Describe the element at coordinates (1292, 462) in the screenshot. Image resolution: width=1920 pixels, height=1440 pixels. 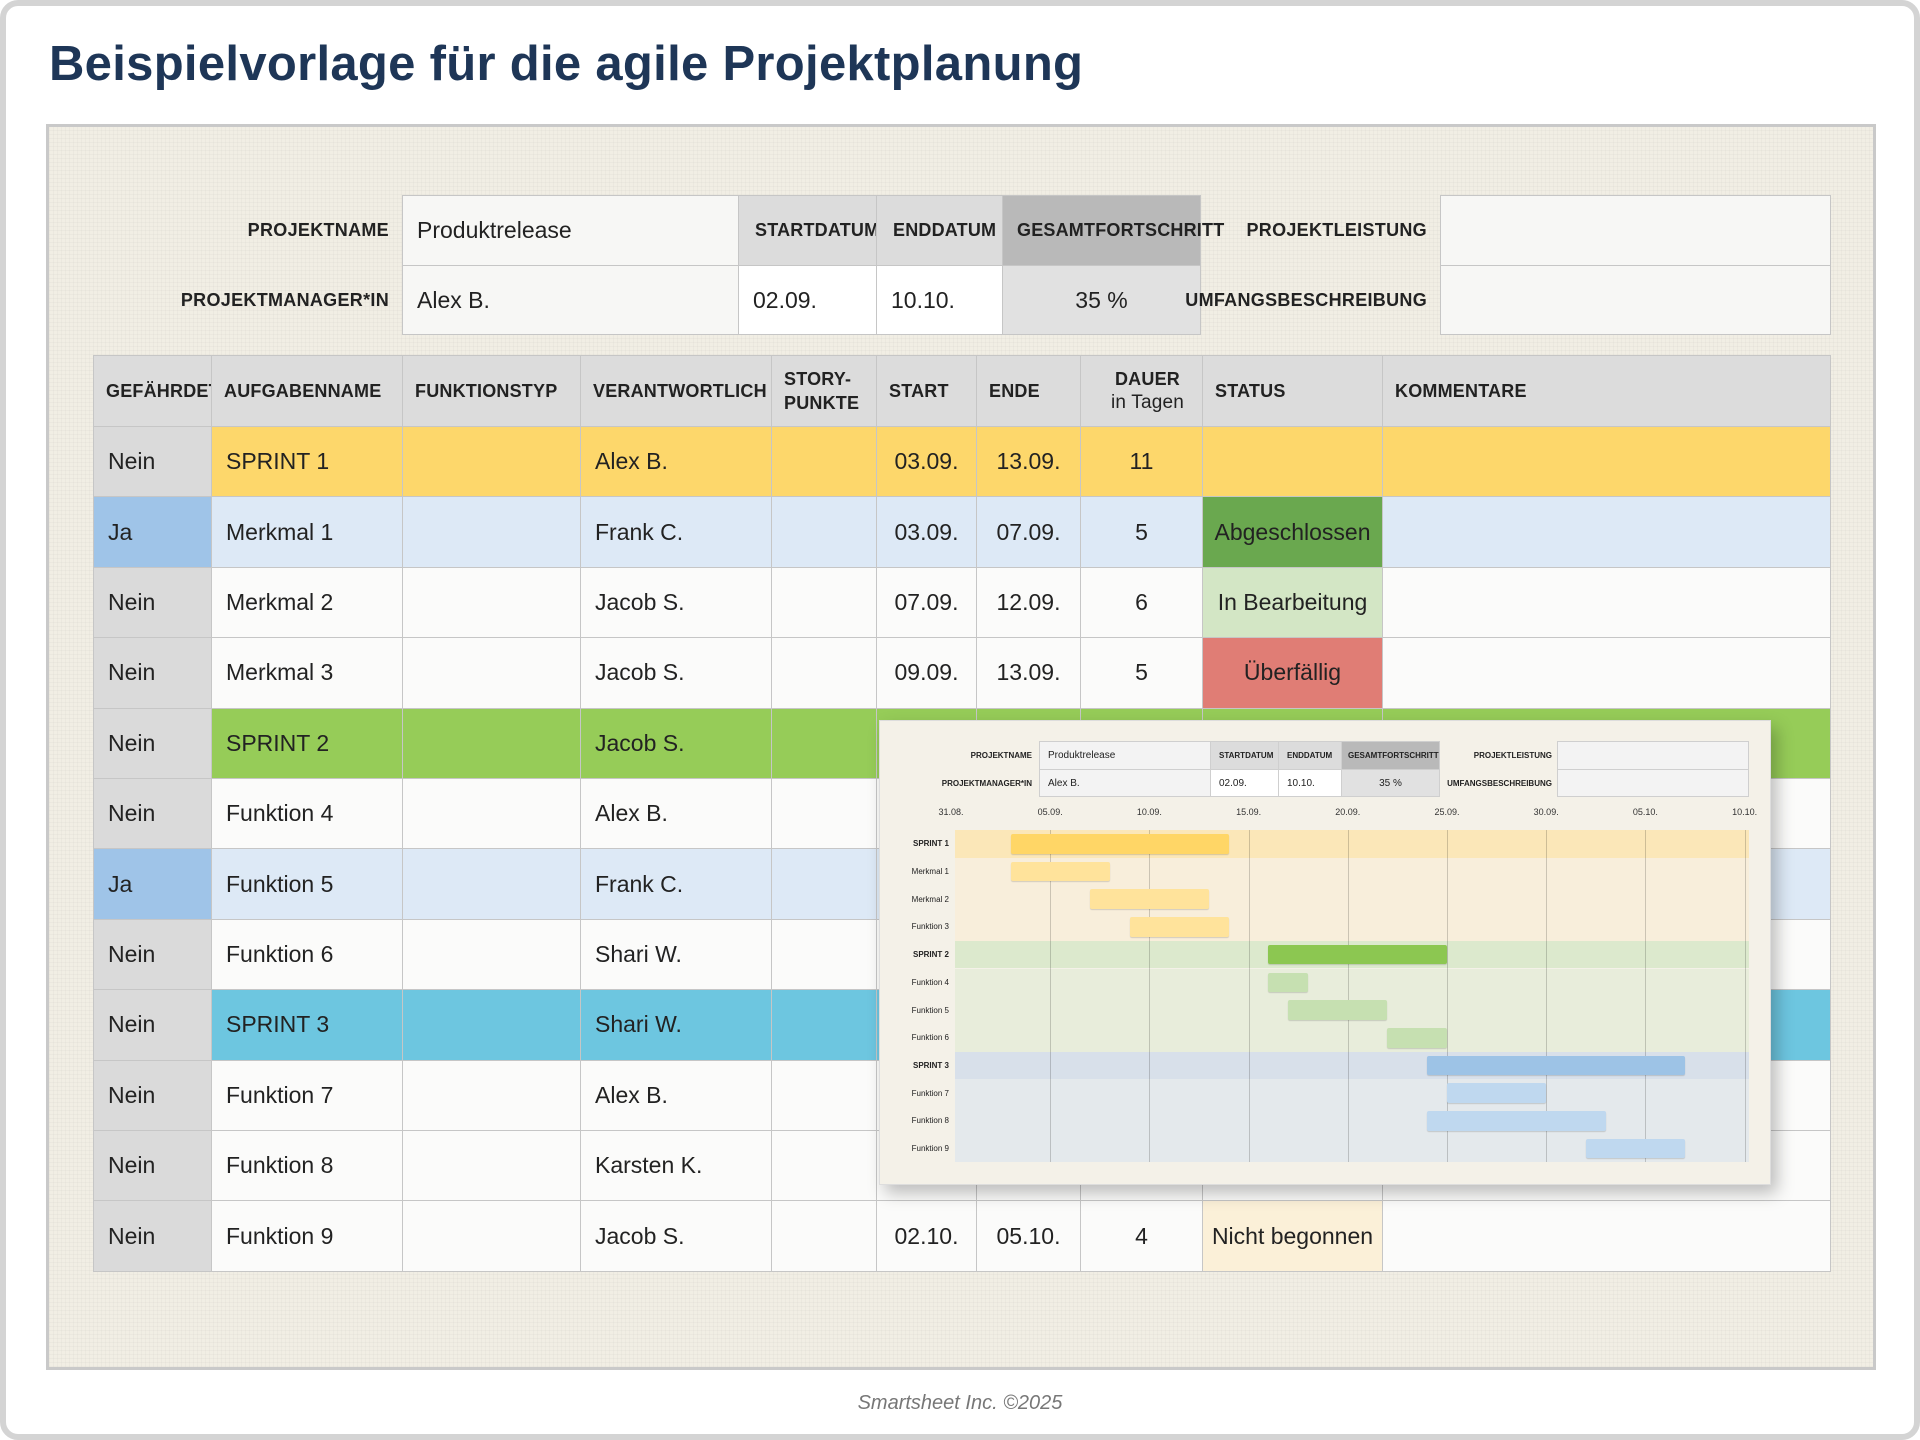
I see `cell-status` at that location.